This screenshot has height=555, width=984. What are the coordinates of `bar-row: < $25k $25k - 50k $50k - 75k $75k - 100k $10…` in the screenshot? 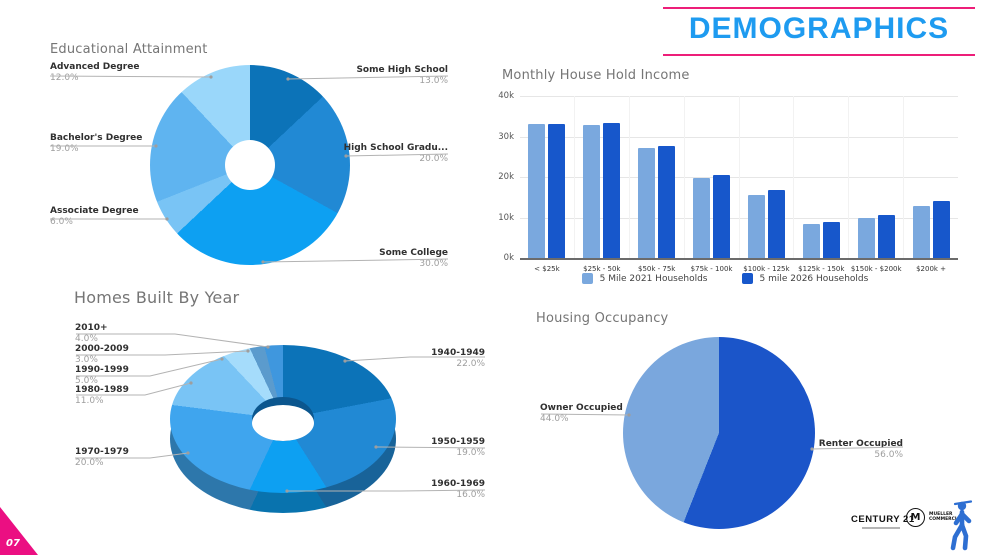 It's located at (739, 184).